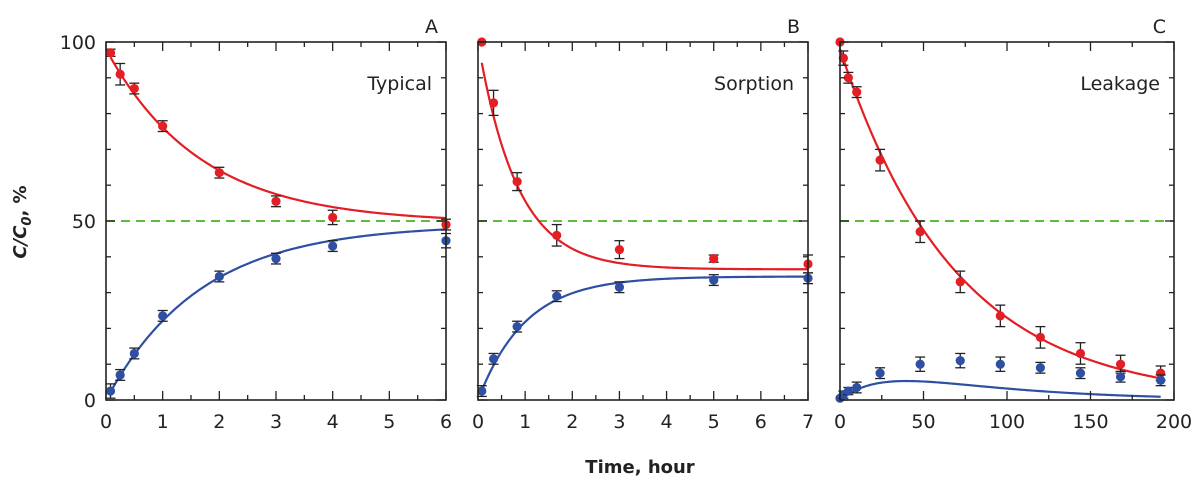 Image resolution: width=1199 pixels, height=484 pixels. I want to click on x-tick-label: 50, so click(923, 422).